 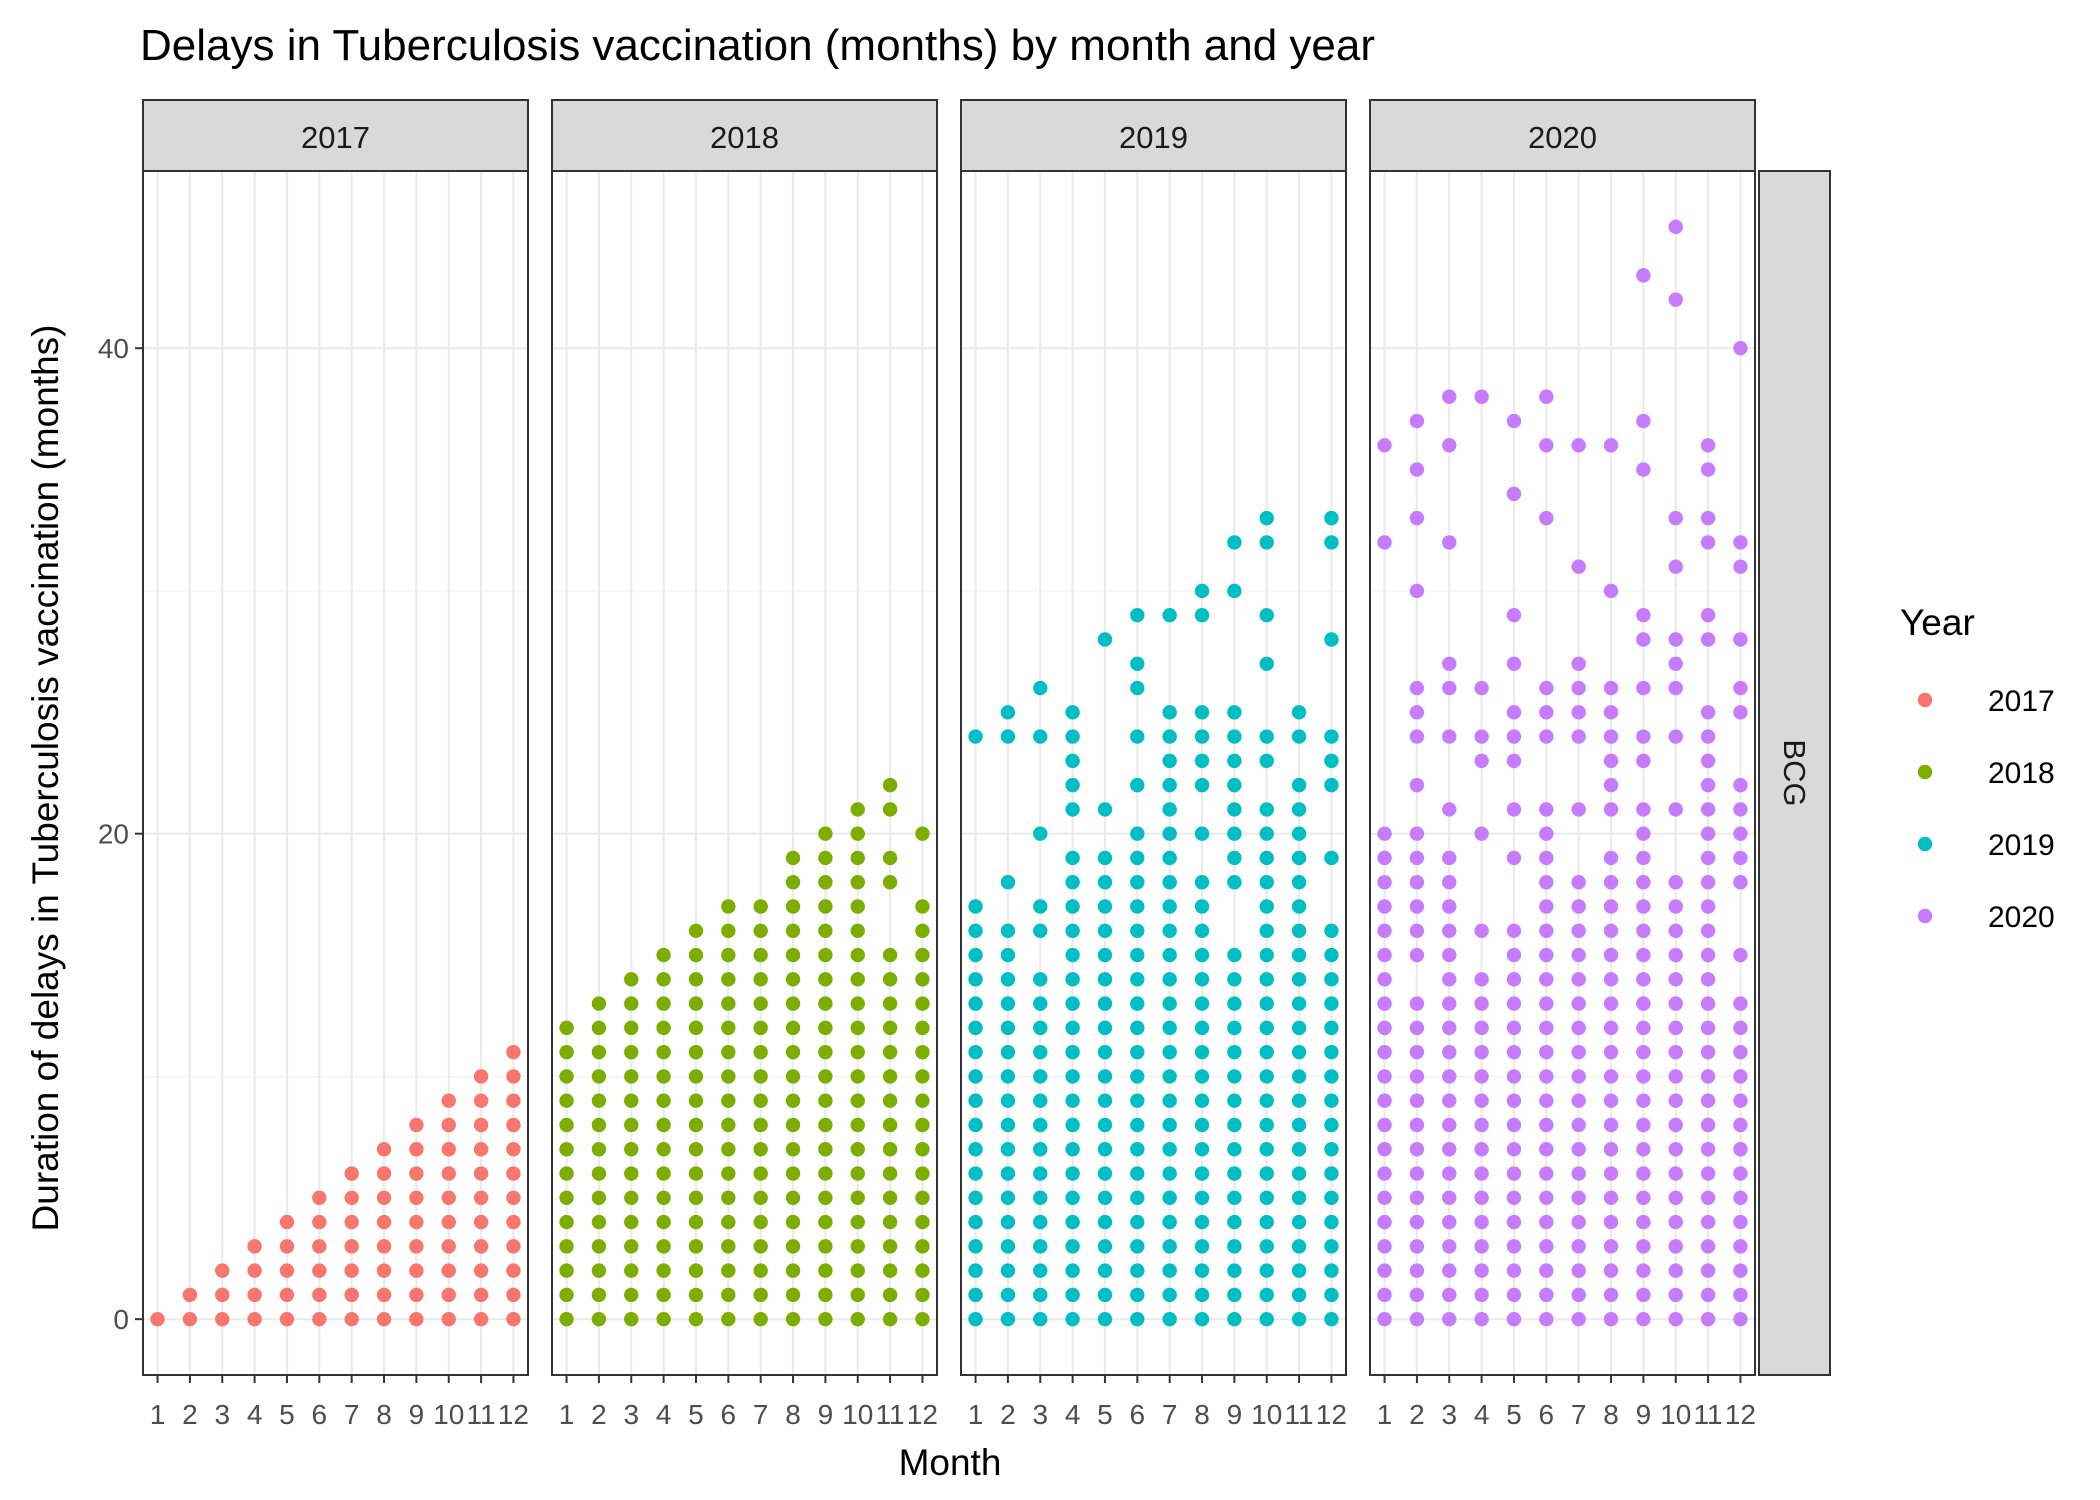 I want to click on x-tick-label: 11, so click(x=1708, y=1414).